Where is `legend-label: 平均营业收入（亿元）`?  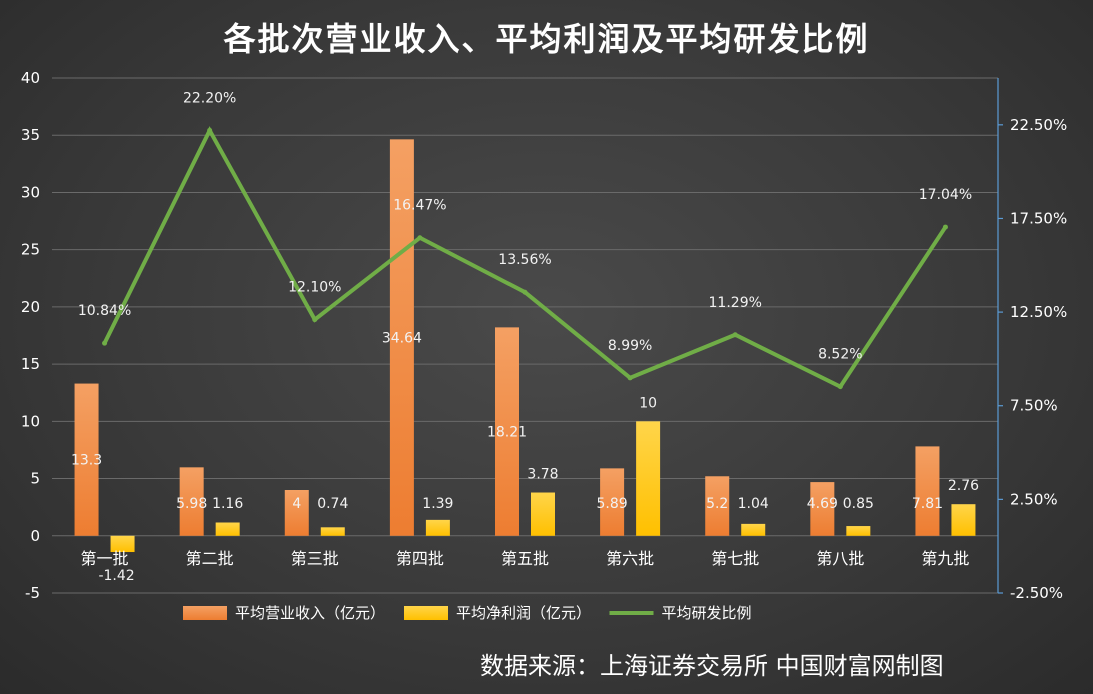
legend-label: 平均营业收入（亿元） is located at coordinates (310, 613).